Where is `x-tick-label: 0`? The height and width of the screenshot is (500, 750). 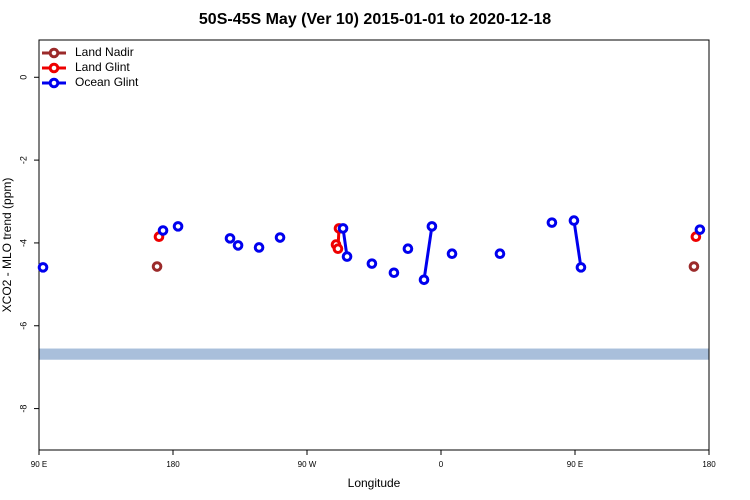
x-tick-label: 0 is located at coordinates (441, 464).